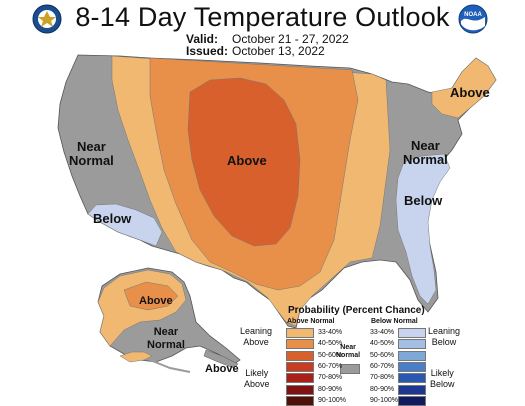 Image resolution: width=525 pixels, height=406 pixels. Describe the element at coordinates (350, 369) in the screenshot. I see `legend-near-normal-swatch` at that location.